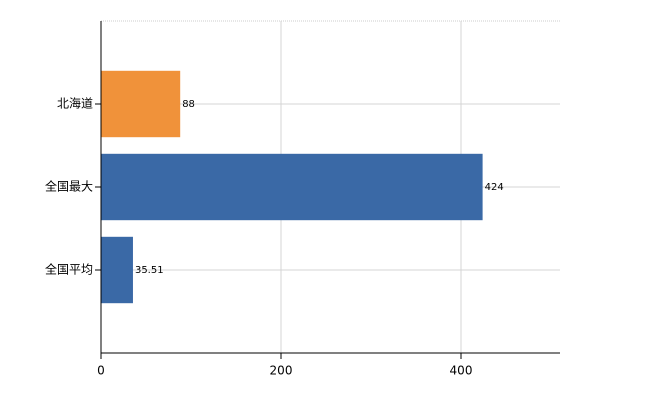 Image resolution: width=650 pixels, height=400 pixels. What do you see at coordinates (188, 104) in the screenshot?
I see `value-label: 88` at bounding box center [188, 104].